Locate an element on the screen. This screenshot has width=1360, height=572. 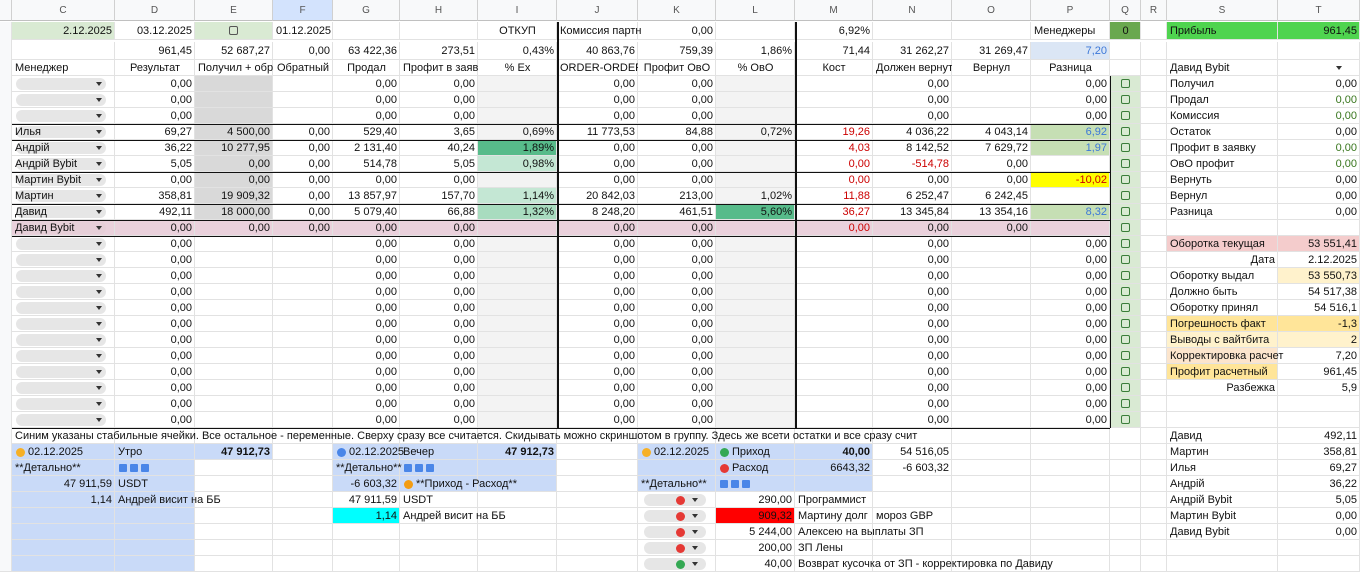
cell-text: Давид Bybit is located at coordinates (1200, 68).